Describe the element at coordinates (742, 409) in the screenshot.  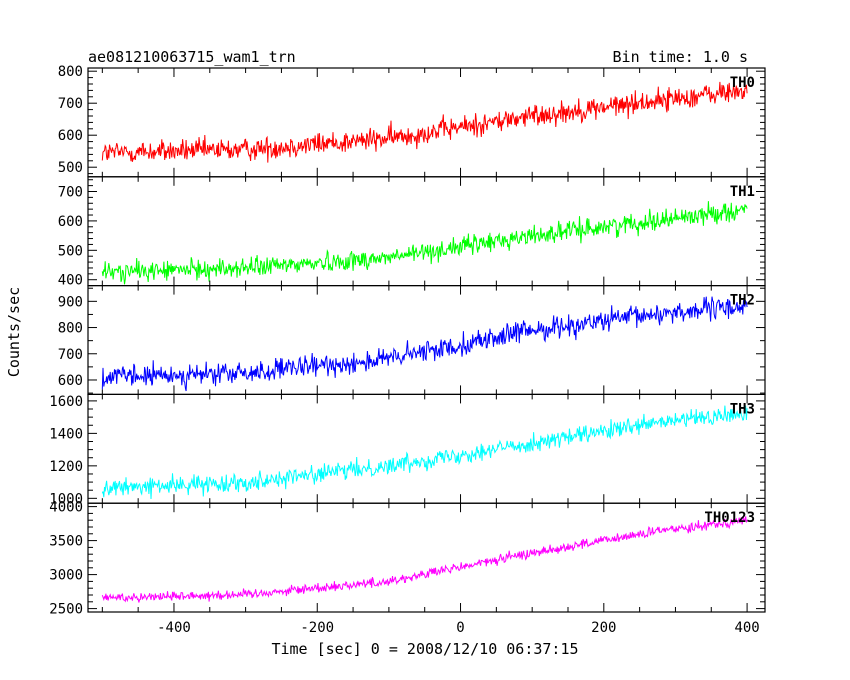
I see `panel-name-label: TH3` at that location.